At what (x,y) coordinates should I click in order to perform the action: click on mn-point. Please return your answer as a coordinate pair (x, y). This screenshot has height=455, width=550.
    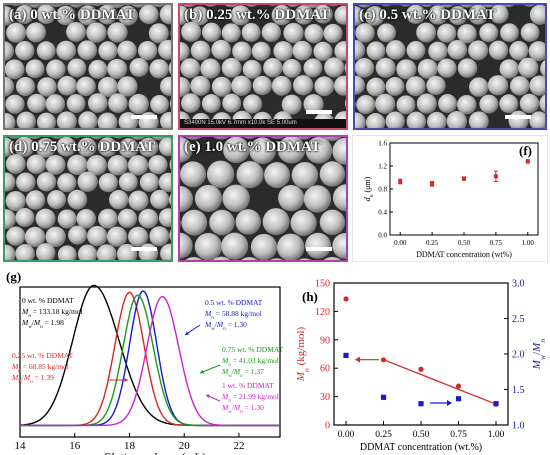
    Looking at the image, I should click on (421, 369).